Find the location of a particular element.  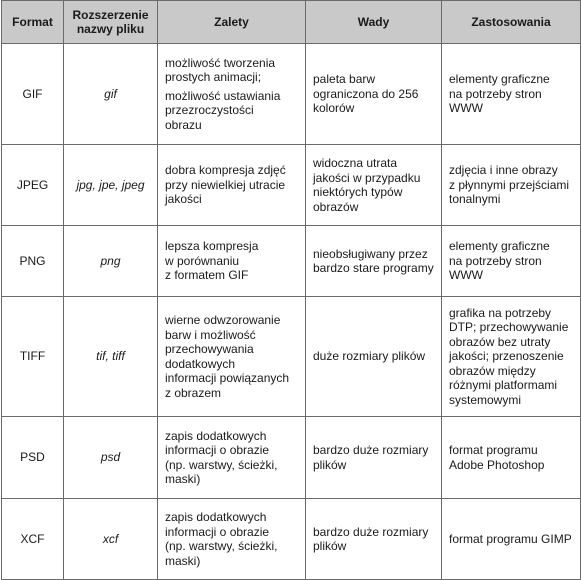

use-line: format programu GIMP is located at coordinates (510, 538).